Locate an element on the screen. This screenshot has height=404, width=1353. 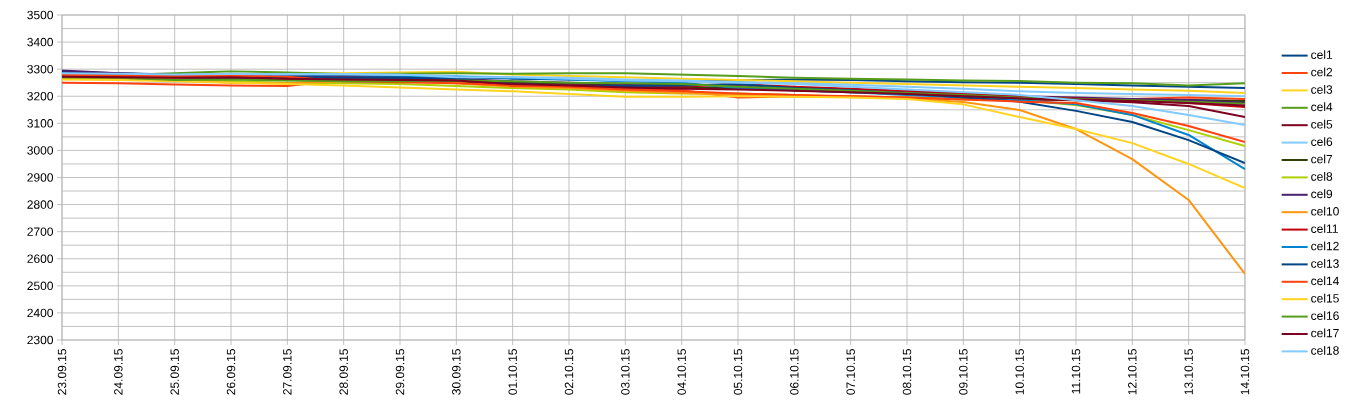
x-tick-label: 30.09.15 is located at coordinates (456, 372).